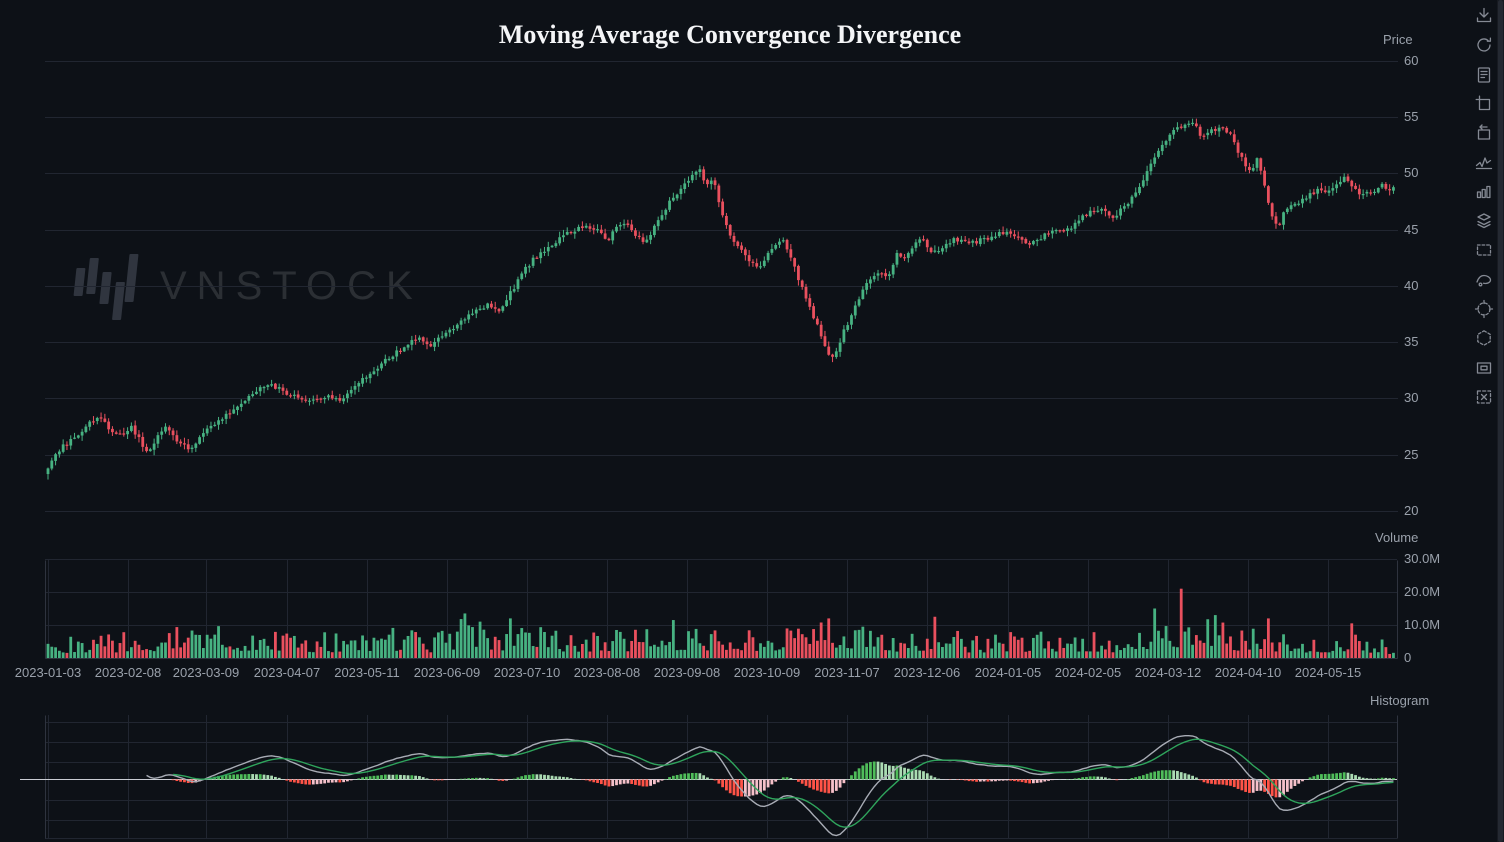 Image resolution: width=1504 pixels, height=842 pixels. Describe the element at coordinates (1398, 39) in the screenshot. I see `price-axis-title: Price` at that location.